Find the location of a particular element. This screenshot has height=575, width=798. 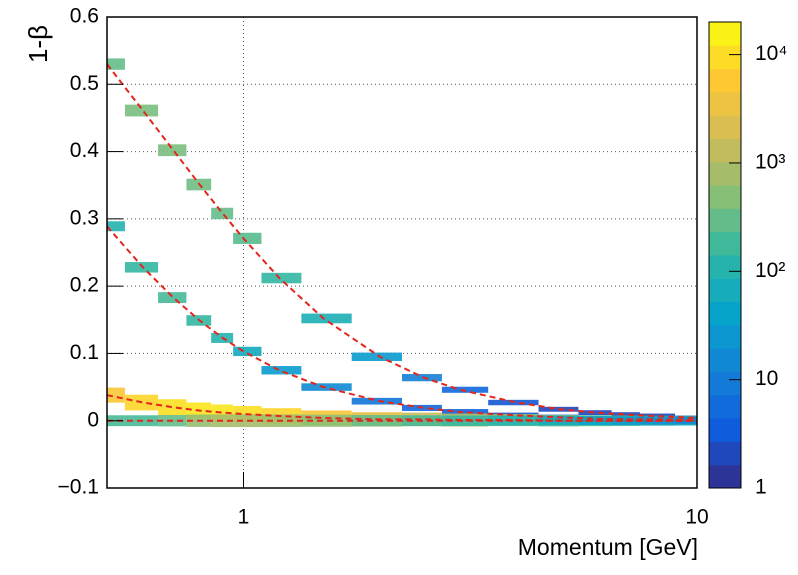

y-tick-label: 0.6 is located at coordinates (84, 16).